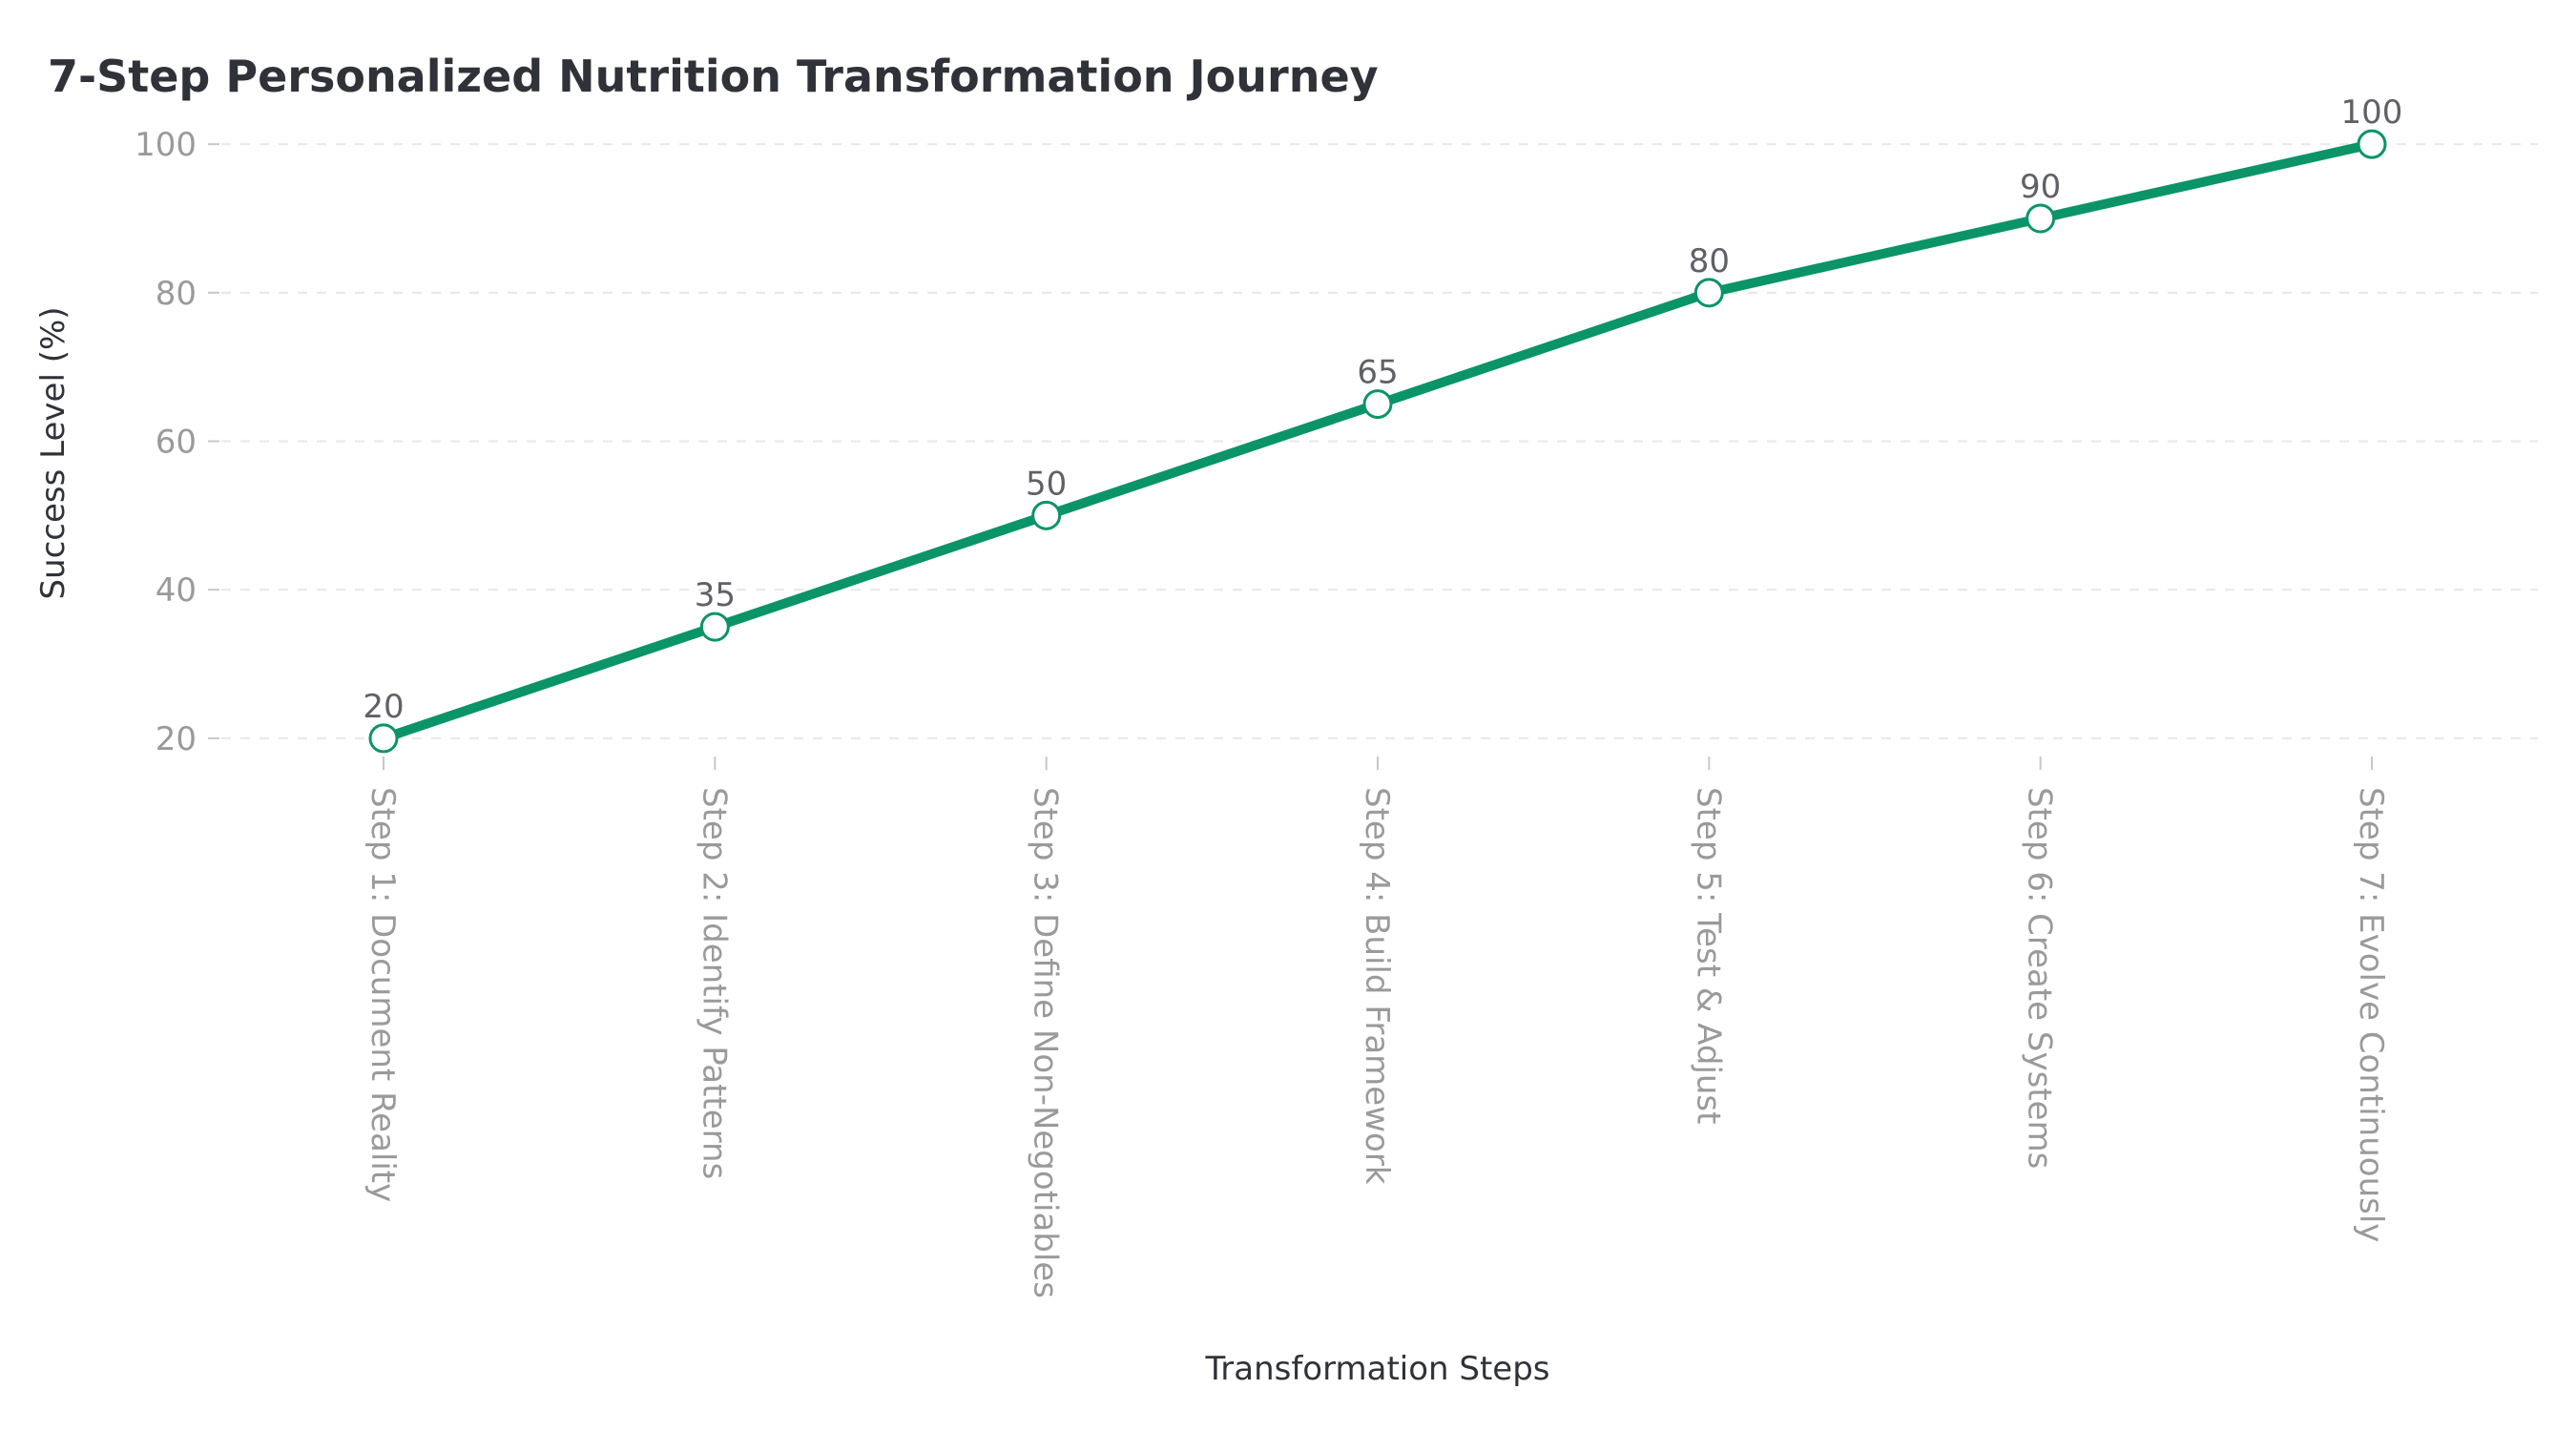 Image resolution: width=2576 pixels, height=1431 pixels. What do you see at coordinates (1046, 1042) in the screenshot?
I see `x-tick-label: Step 3: Define Non-Negotiables` at bounding box center [1046, 1042].